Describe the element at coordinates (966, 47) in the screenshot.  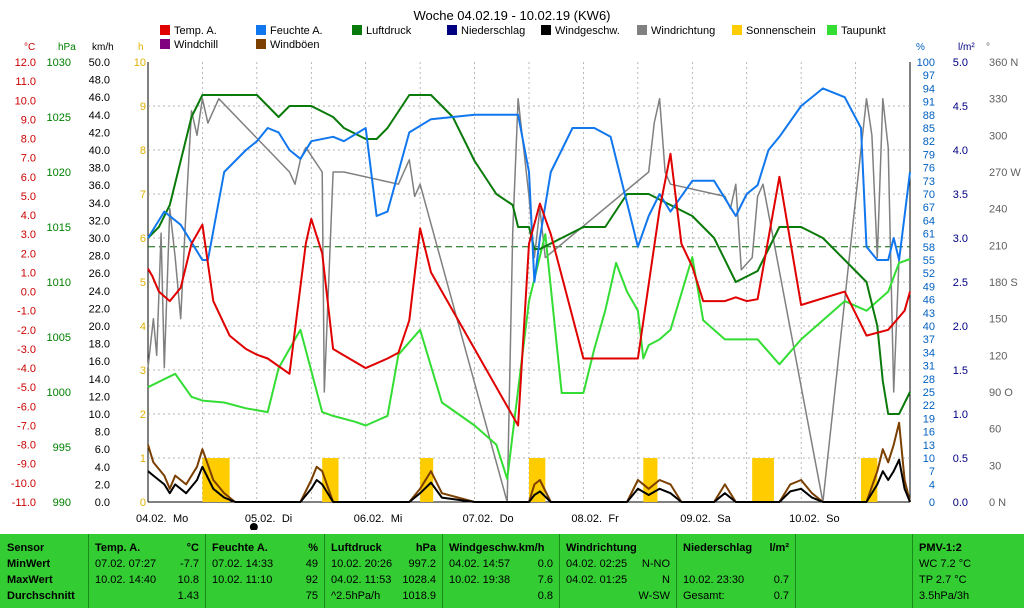
I see `axis-unit-label: l/m²` at that location.